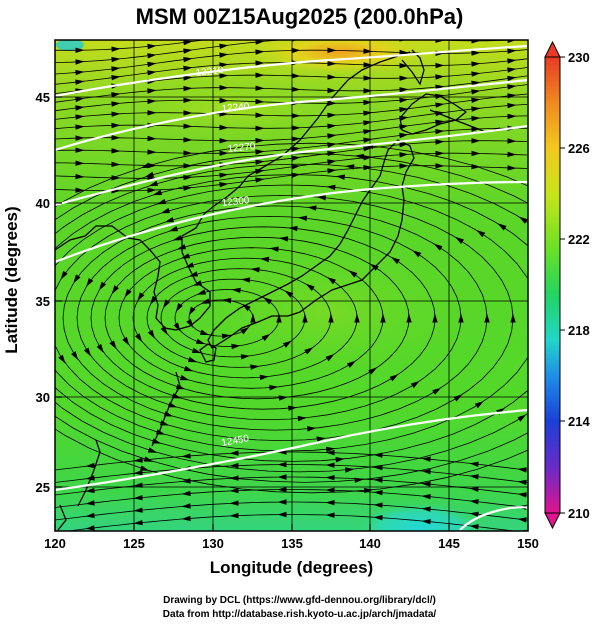 This screenshot has width=599, height=625. What do you see at coordinates (552, 521) in the screenshot?
I see `colorbar-bottom-arrow` at bounding box center [552, 521].